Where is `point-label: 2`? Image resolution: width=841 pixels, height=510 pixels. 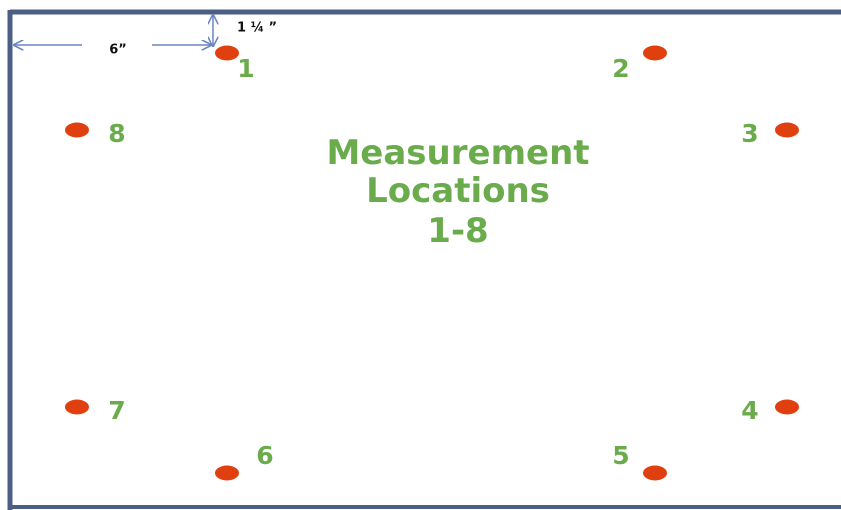 point-label: 2 is located at coordinates (620, 68).